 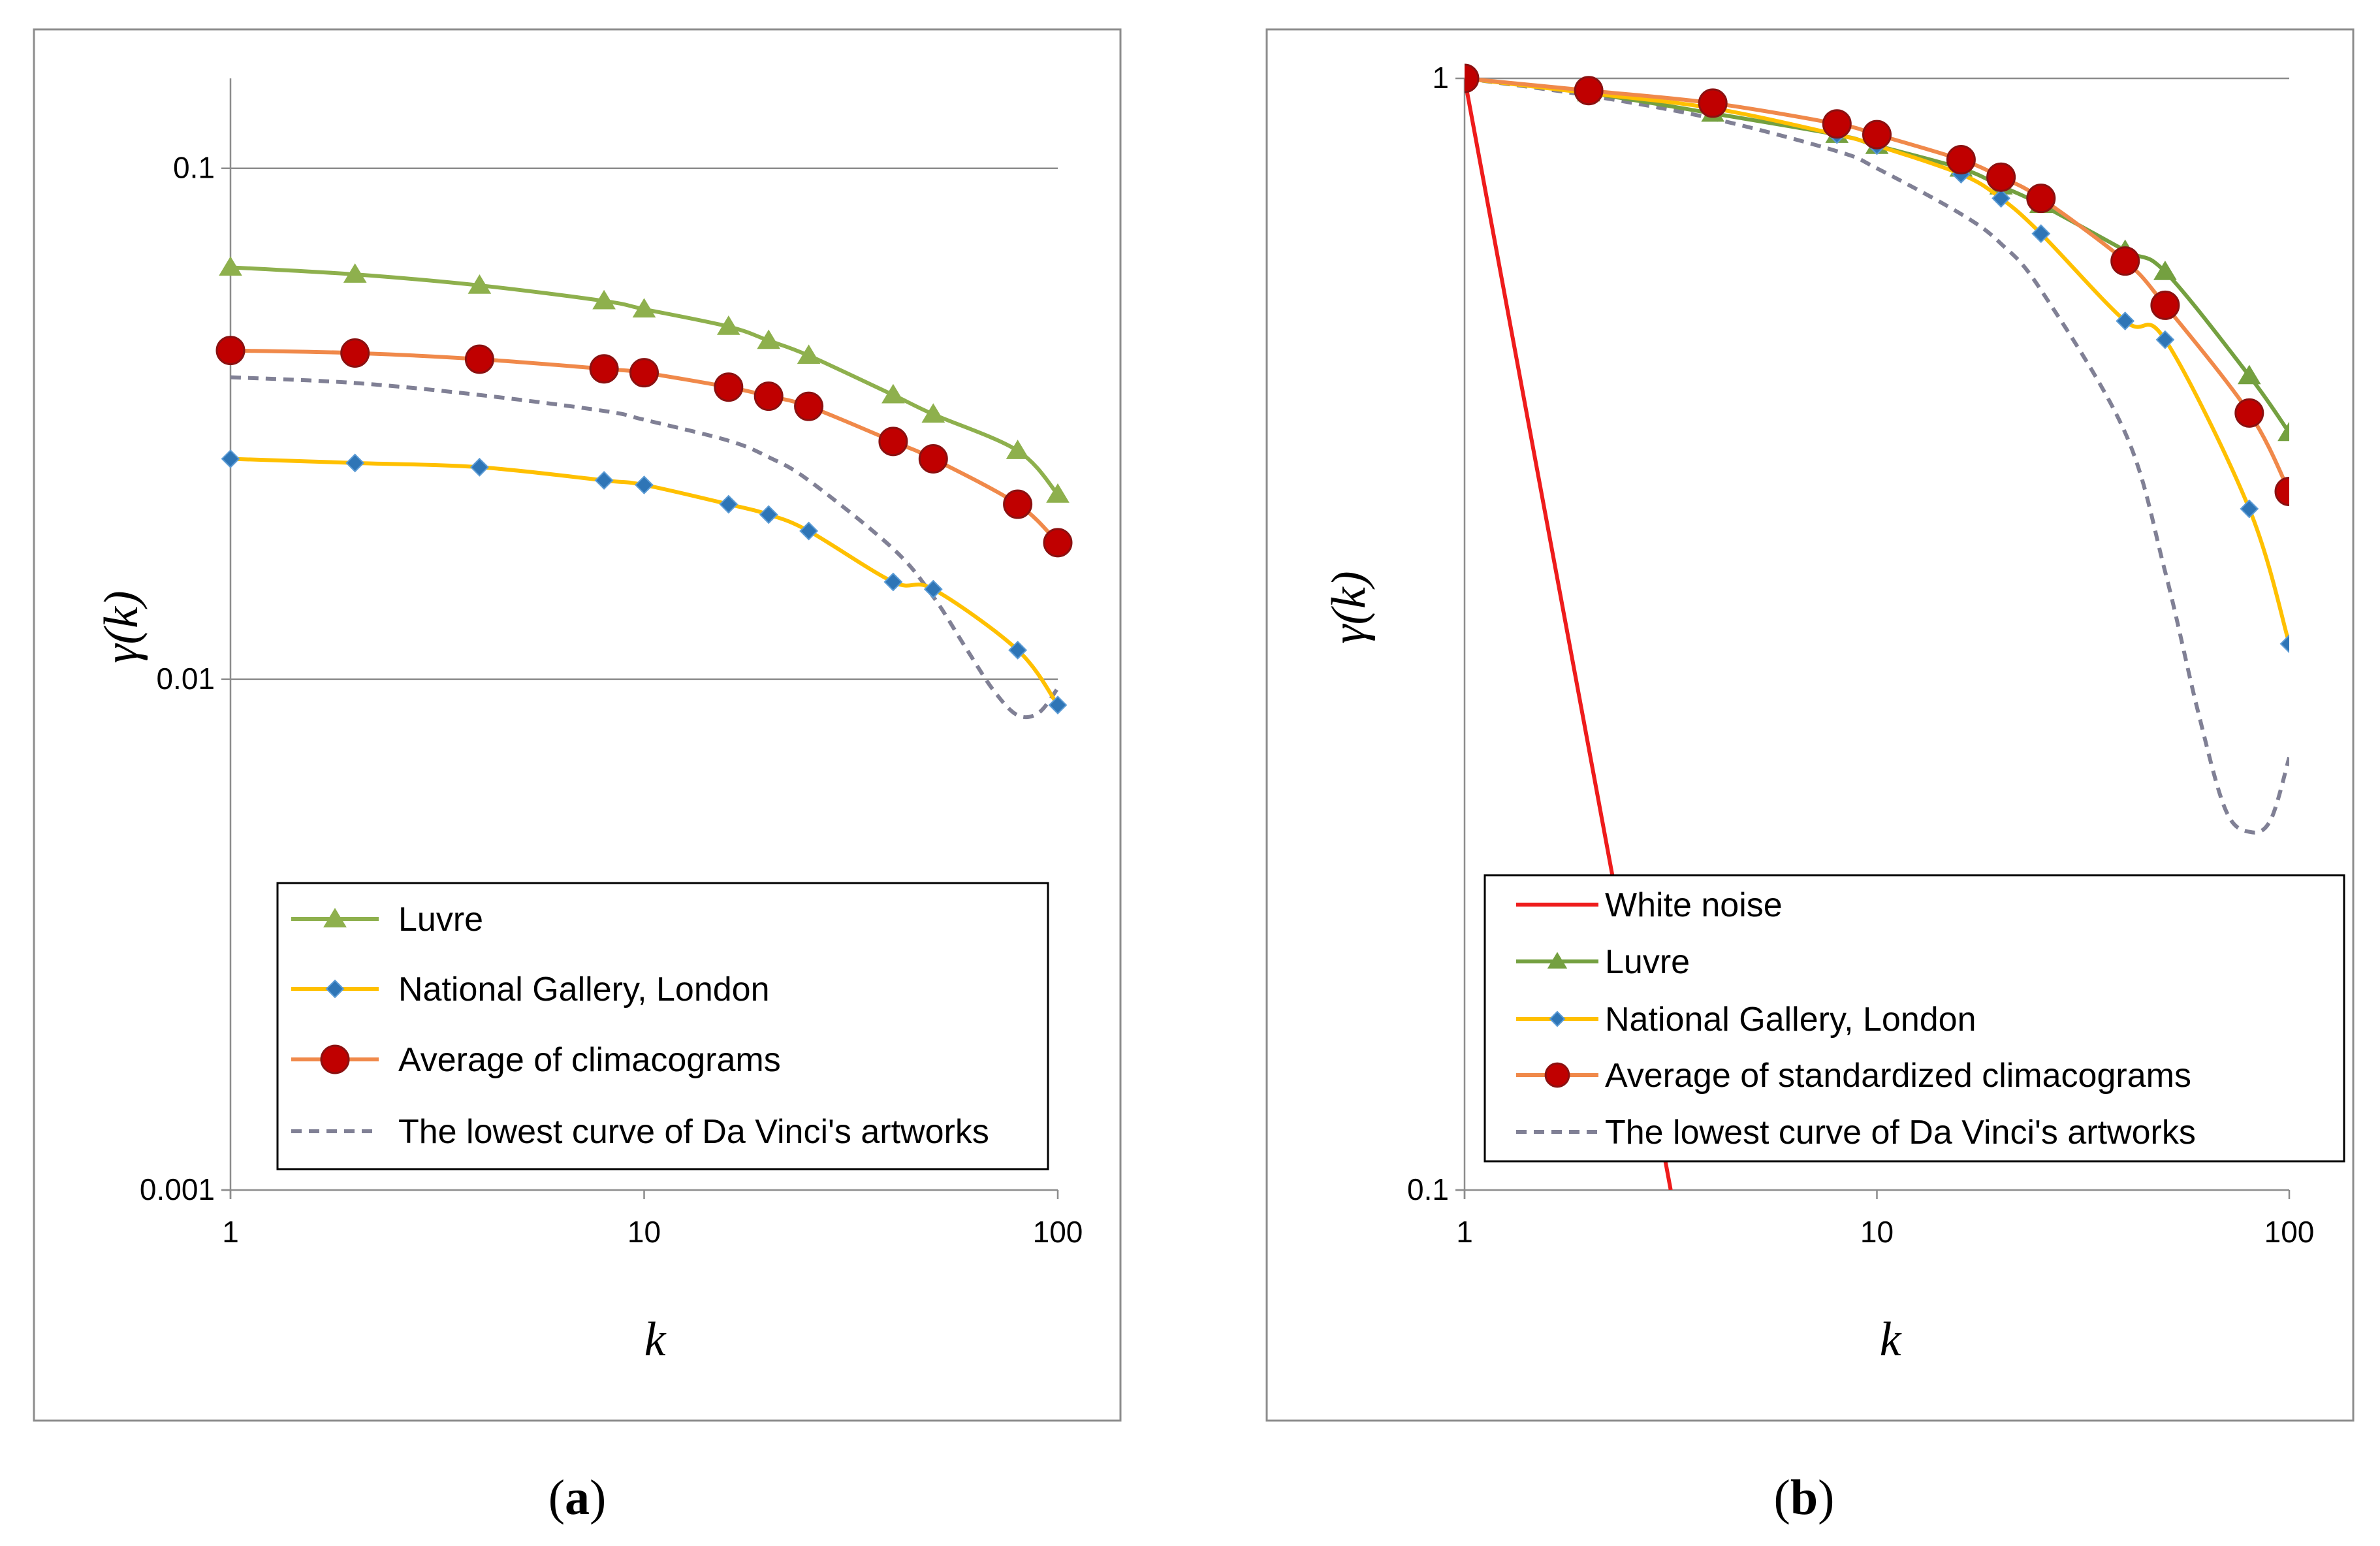 I want to click on panel-a-x-axis-title: k, so click(x=655, y=1339).